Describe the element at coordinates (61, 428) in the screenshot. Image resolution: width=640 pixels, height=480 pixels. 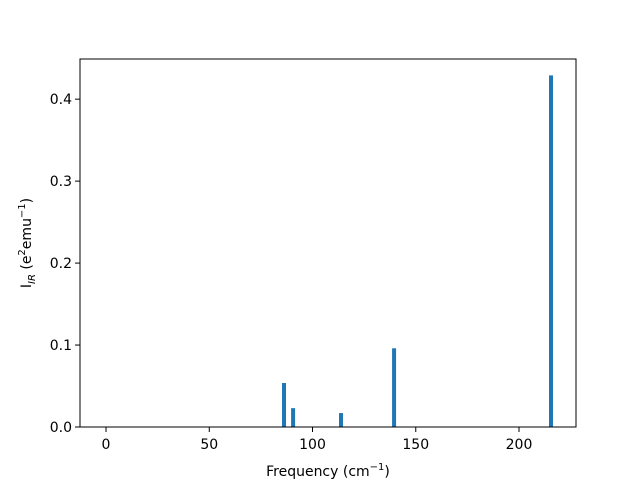
I see `y-tick-label: 0.0` at that location.